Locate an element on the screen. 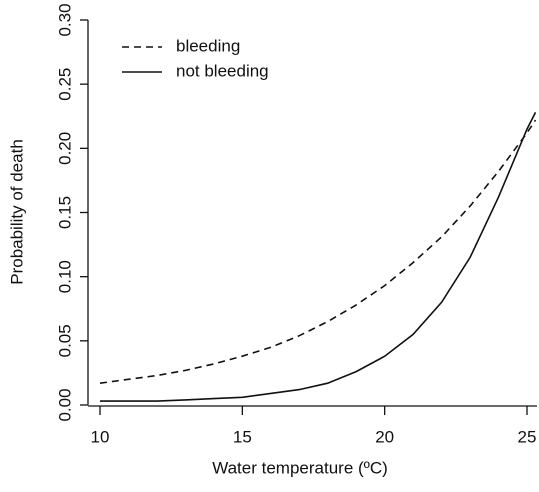 The width and height of the screenshot is (539, 492). legend-label: bleeding is located at coordinates (208, 45).